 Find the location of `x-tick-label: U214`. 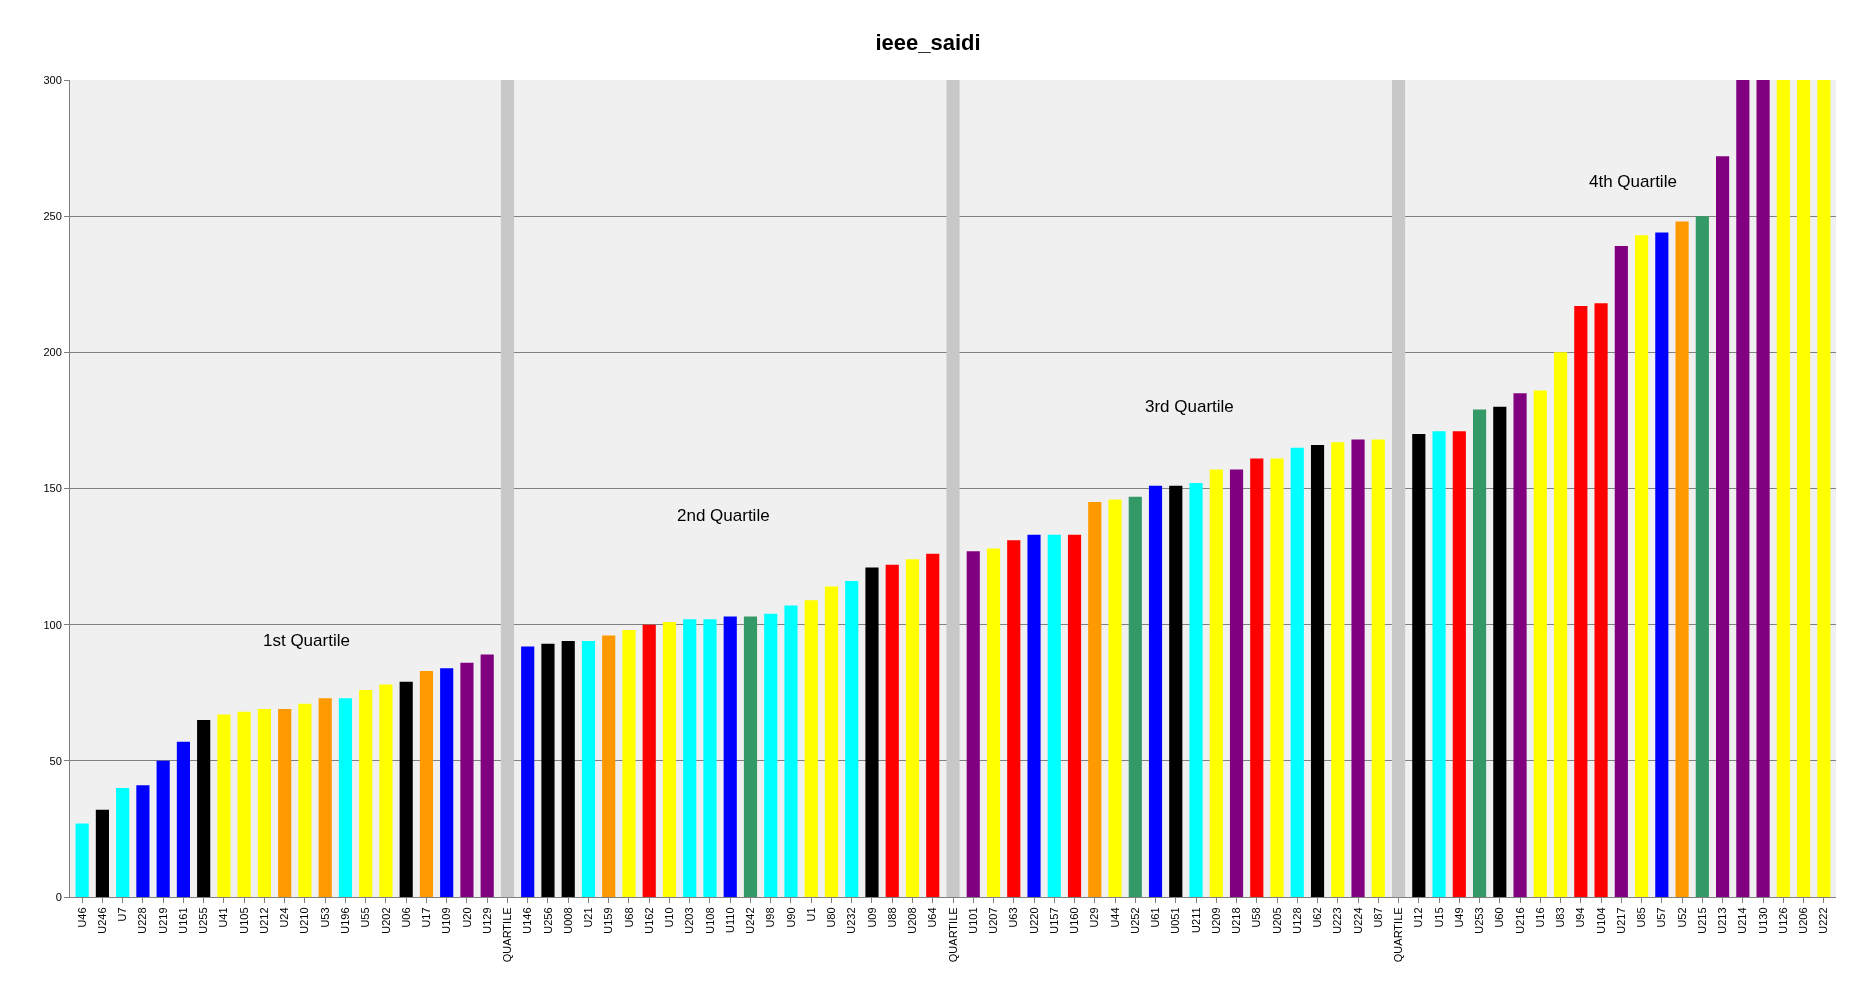

x-tick-label: U214 is located at coordinates (1742, 920).